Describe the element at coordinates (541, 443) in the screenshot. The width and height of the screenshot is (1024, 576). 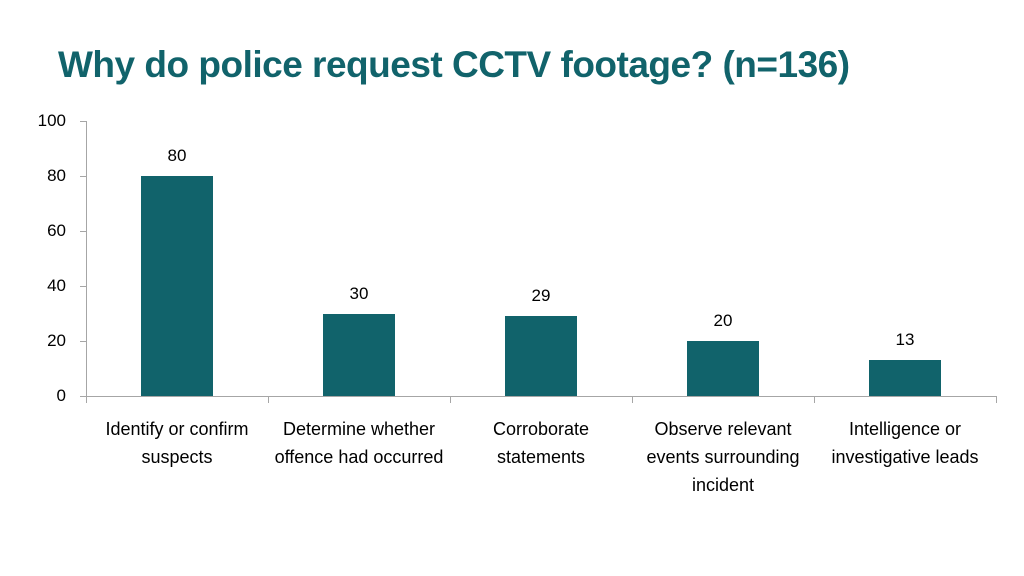
I see `category-label: Corroborate statements` at that location.